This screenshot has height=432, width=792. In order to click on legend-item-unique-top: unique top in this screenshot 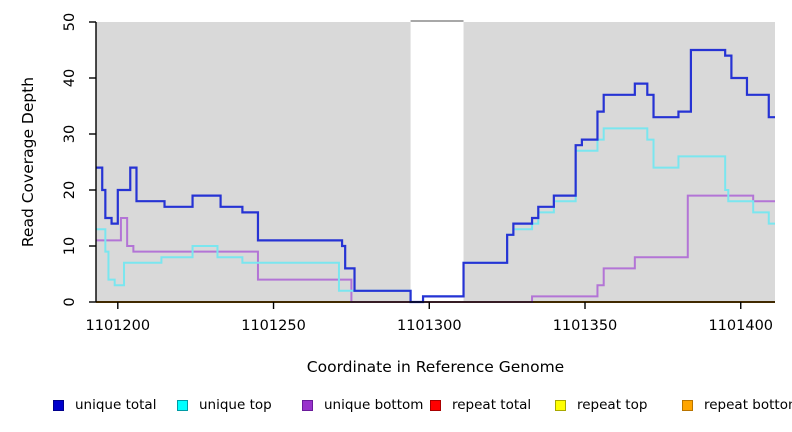, I will do `click(224, 405)`.